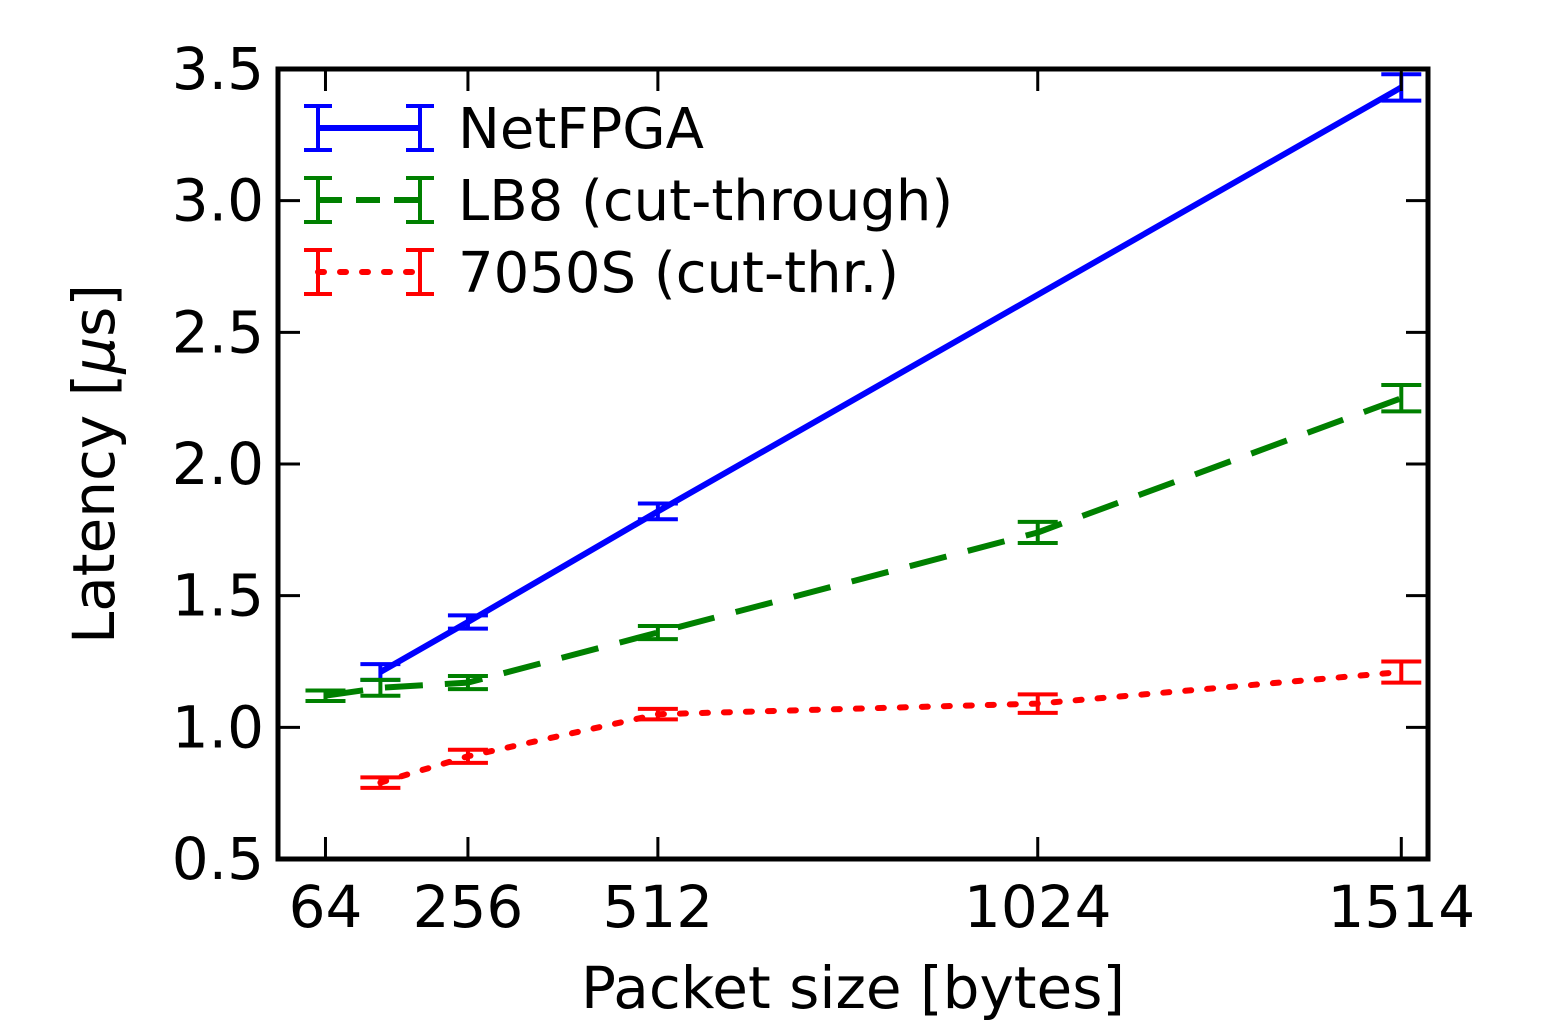  Describe the element at coordinates (581, 129) in the screenshot. I see `legend-label: NetFPGA` at that location.